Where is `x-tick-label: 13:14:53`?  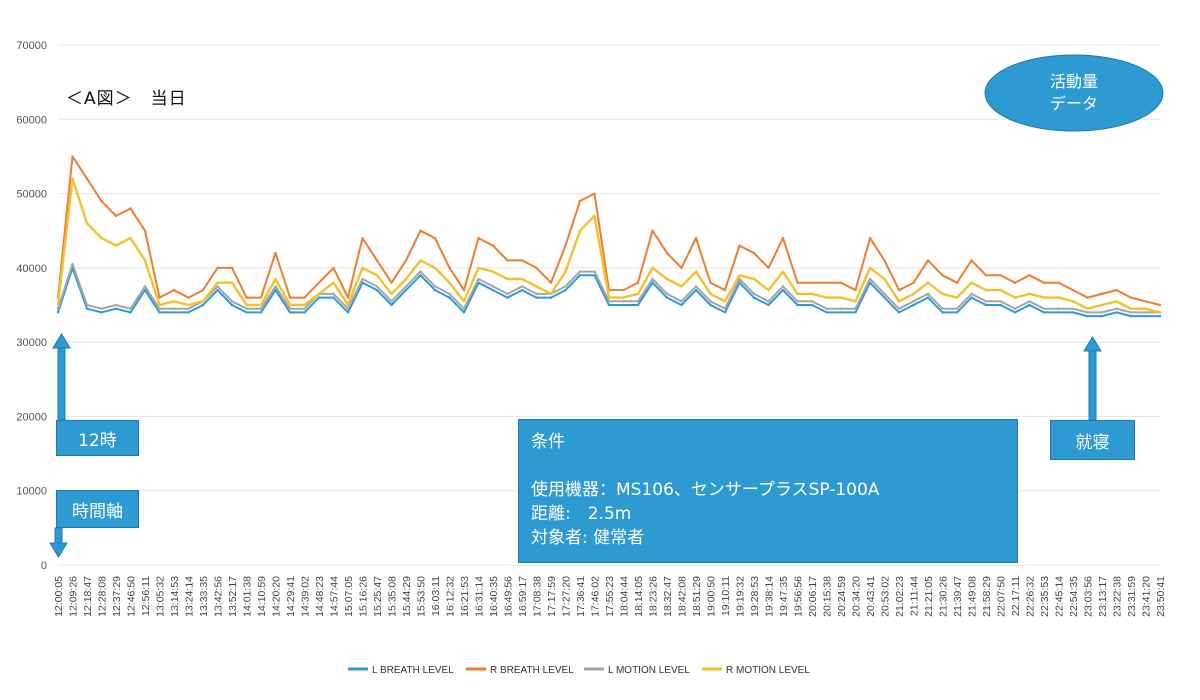
x-tick-label: 13:14:53 is located at coordinates (175, 596).